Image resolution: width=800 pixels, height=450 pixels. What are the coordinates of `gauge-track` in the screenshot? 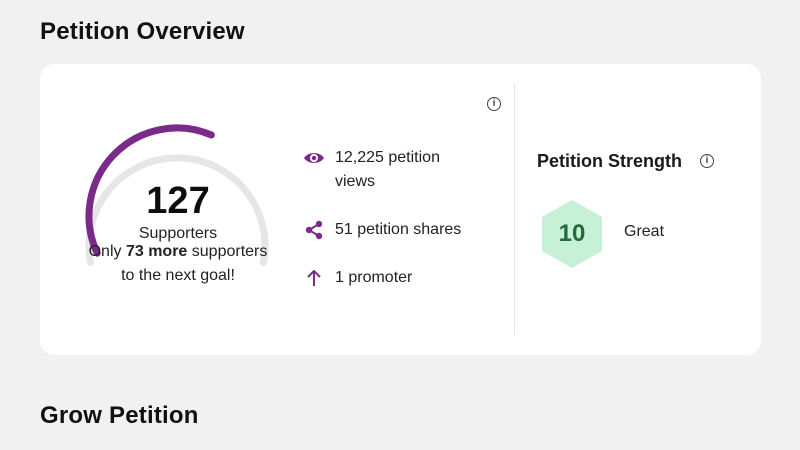 It's located at (177, 210).